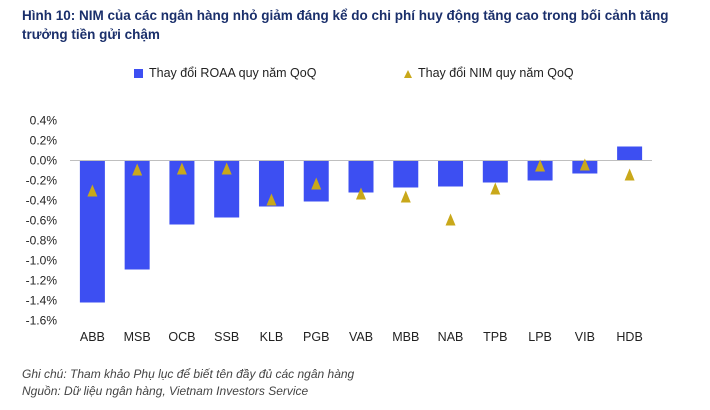  What do you see at coordinates (316, 183) in the screenshot?
I see `marker-pgb` at bounding box center [316, 183].